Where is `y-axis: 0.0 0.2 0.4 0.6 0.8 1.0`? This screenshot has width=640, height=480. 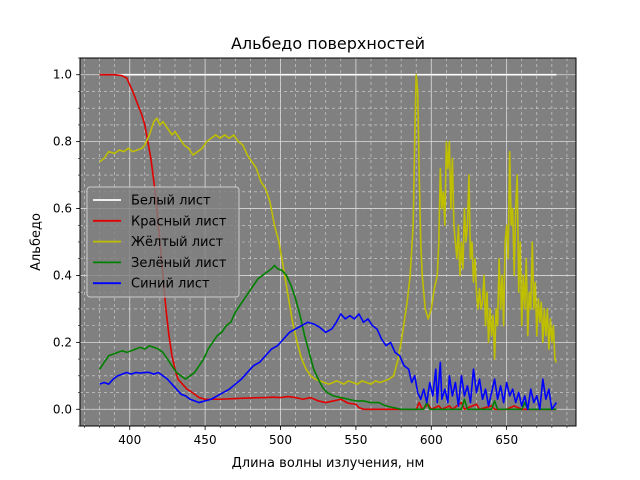
y-axis: 0.0 0.2 0.4 0.6 0.8 1.0 is located at coordinates (66, 242).